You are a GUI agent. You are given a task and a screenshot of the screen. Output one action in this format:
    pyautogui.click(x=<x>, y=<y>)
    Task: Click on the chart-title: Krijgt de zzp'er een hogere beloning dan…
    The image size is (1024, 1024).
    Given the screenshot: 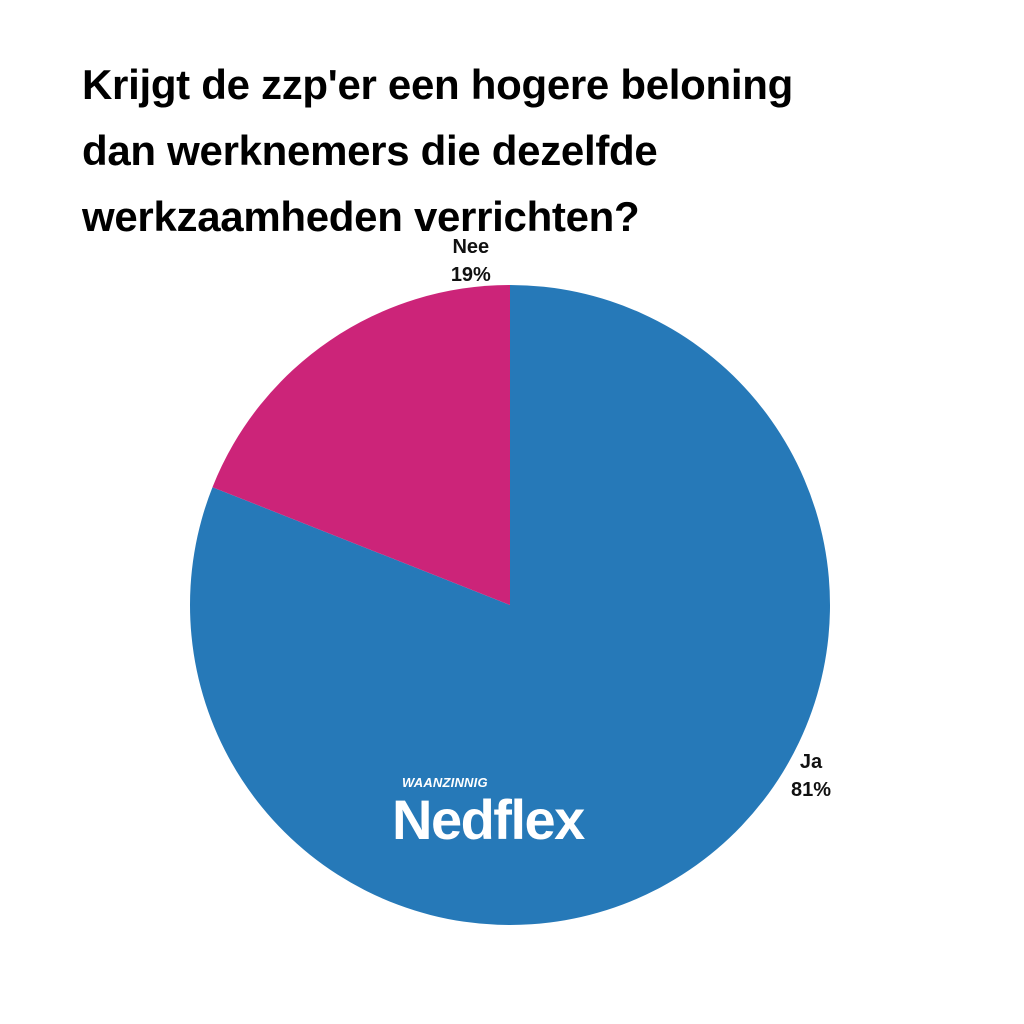 What is the action you would take?
    pyautogui.click(x=437, y=150)
    